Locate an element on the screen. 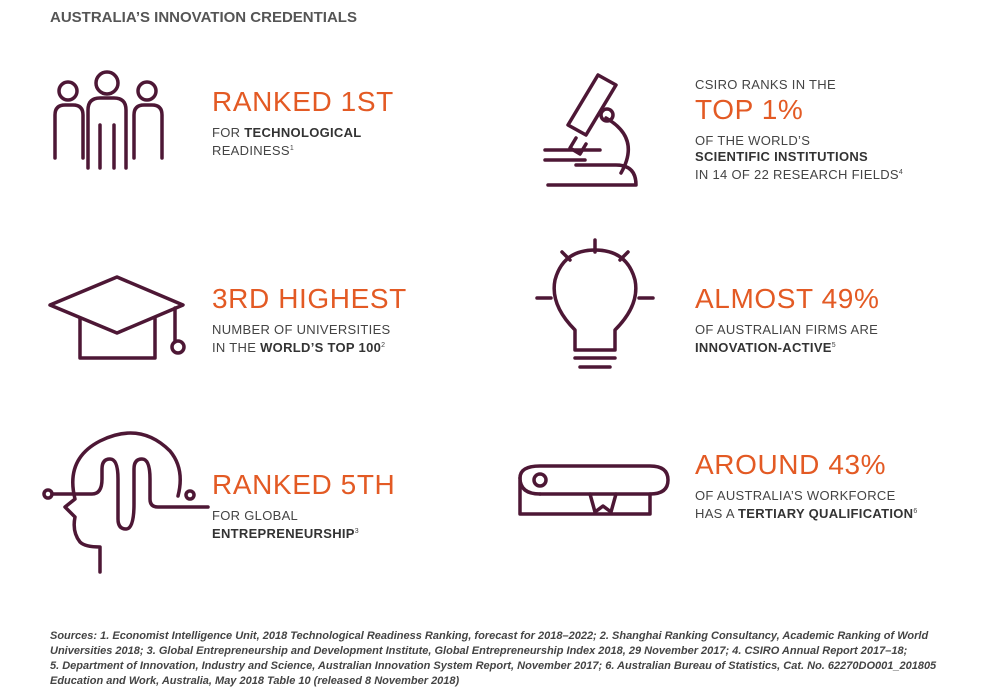 This screenshot has height=700, width=1000. credential: RANKED 5TH FOR GLOBAL ENTREPRENEURSHIP3 is located at coordinates (303, 505).